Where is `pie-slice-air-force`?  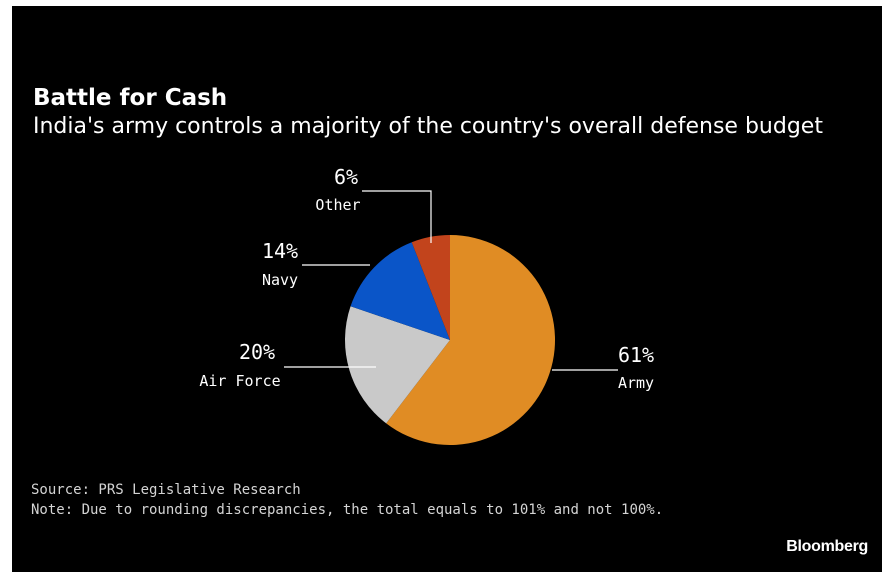 pie-slice-air-force is located at coordinates (397, 365).